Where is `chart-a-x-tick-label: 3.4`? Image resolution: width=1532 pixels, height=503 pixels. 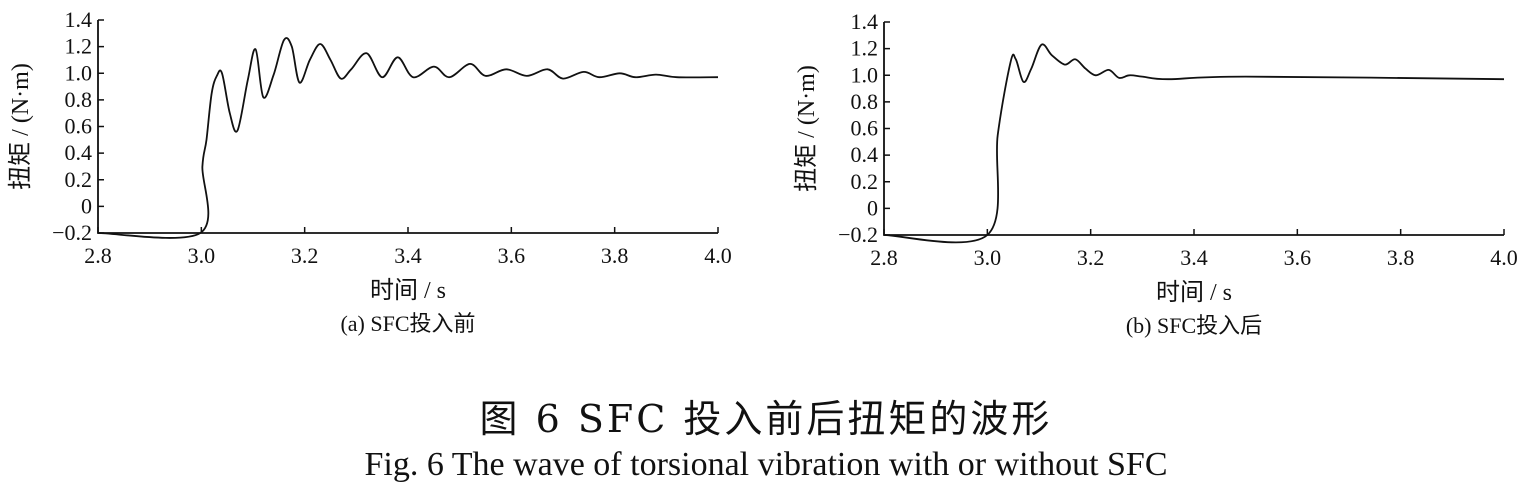
chart-a-x-tick-label: 3.4 is located at coordinates (408, 255).